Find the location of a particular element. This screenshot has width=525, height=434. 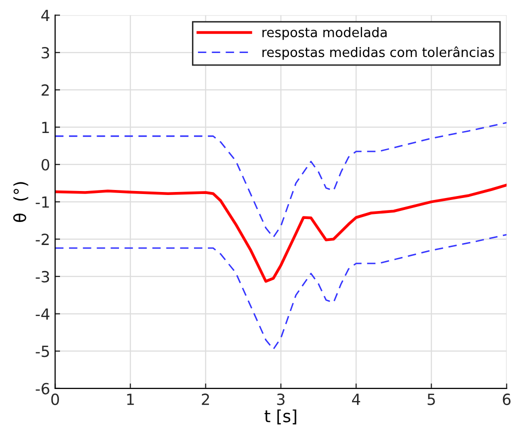

legend-label: resposta modelada is located at coordinates (324, 33).